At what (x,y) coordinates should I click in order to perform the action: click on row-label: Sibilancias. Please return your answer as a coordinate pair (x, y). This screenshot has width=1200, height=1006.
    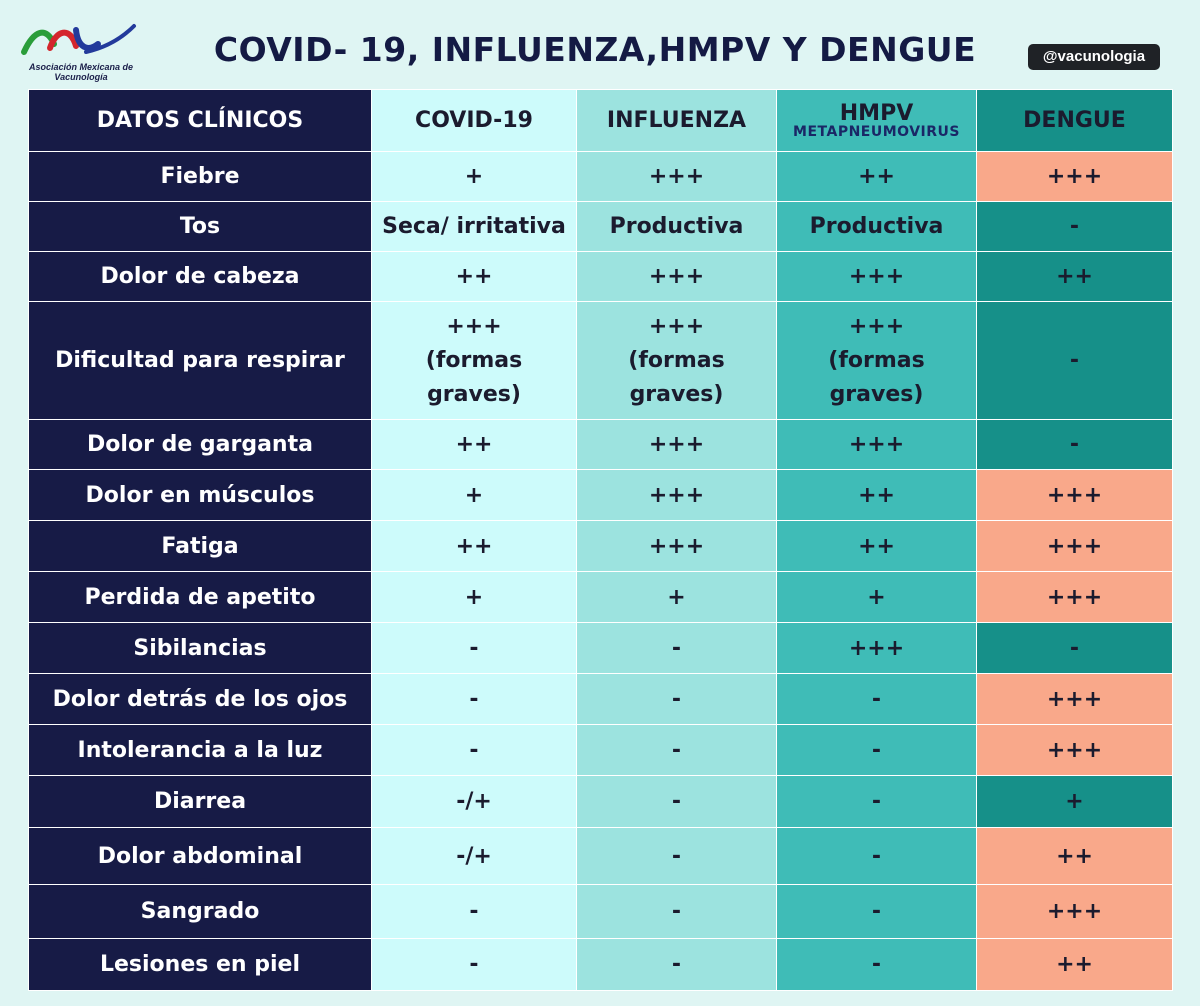
    Looking at the image, I should click on (200, 648).